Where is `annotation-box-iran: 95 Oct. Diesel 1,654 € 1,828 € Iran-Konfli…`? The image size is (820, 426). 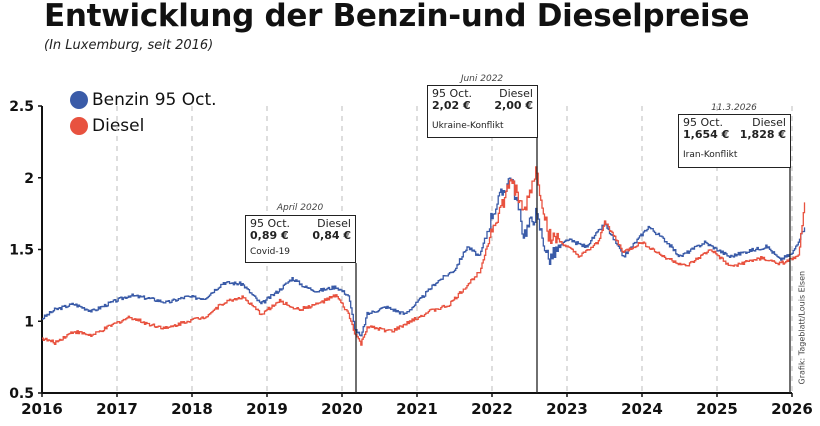 annotation-box-iran: 95 Oct. Diesel 1,654 € 1,828 € Iran-Konfli… is located at coordinates (734, 141).